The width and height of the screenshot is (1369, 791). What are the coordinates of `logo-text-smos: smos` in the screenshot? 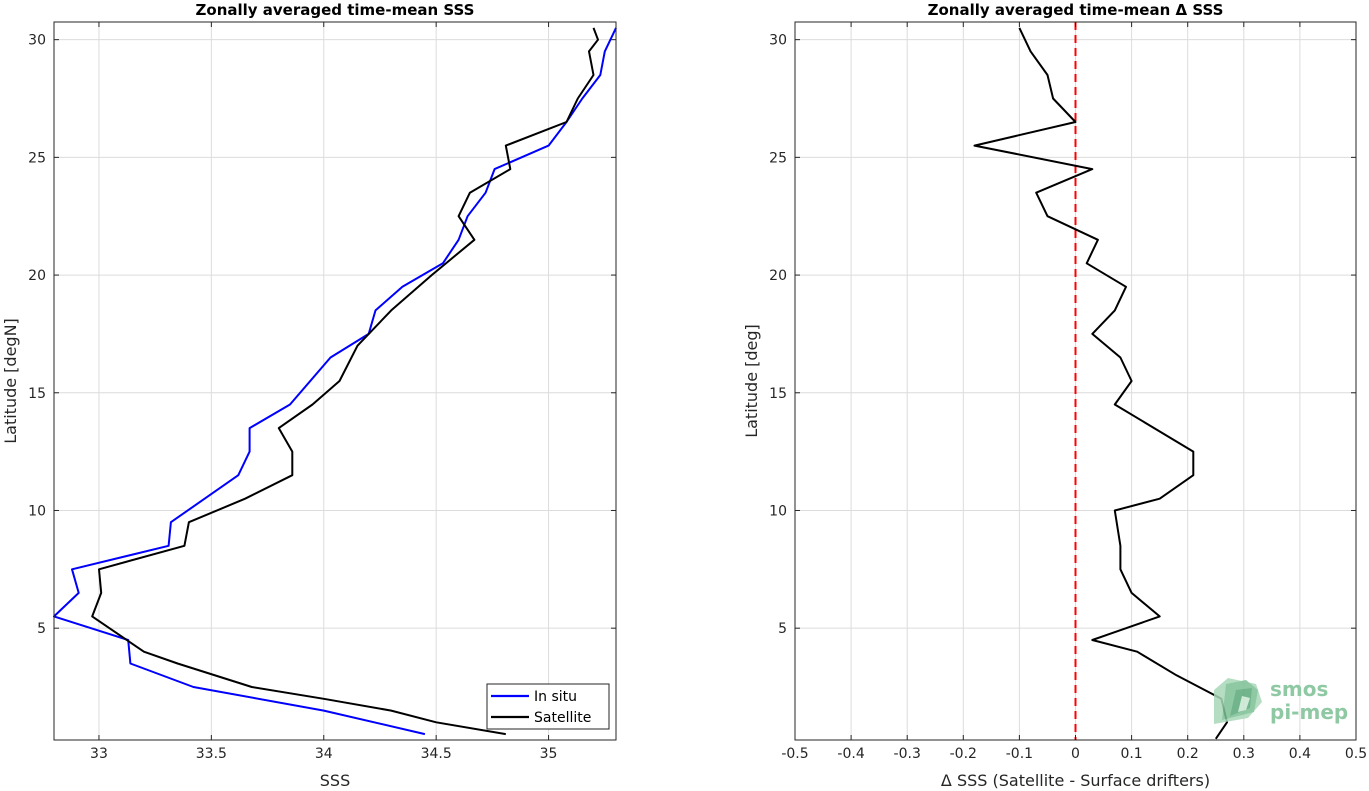 It's located at (1299, 689).